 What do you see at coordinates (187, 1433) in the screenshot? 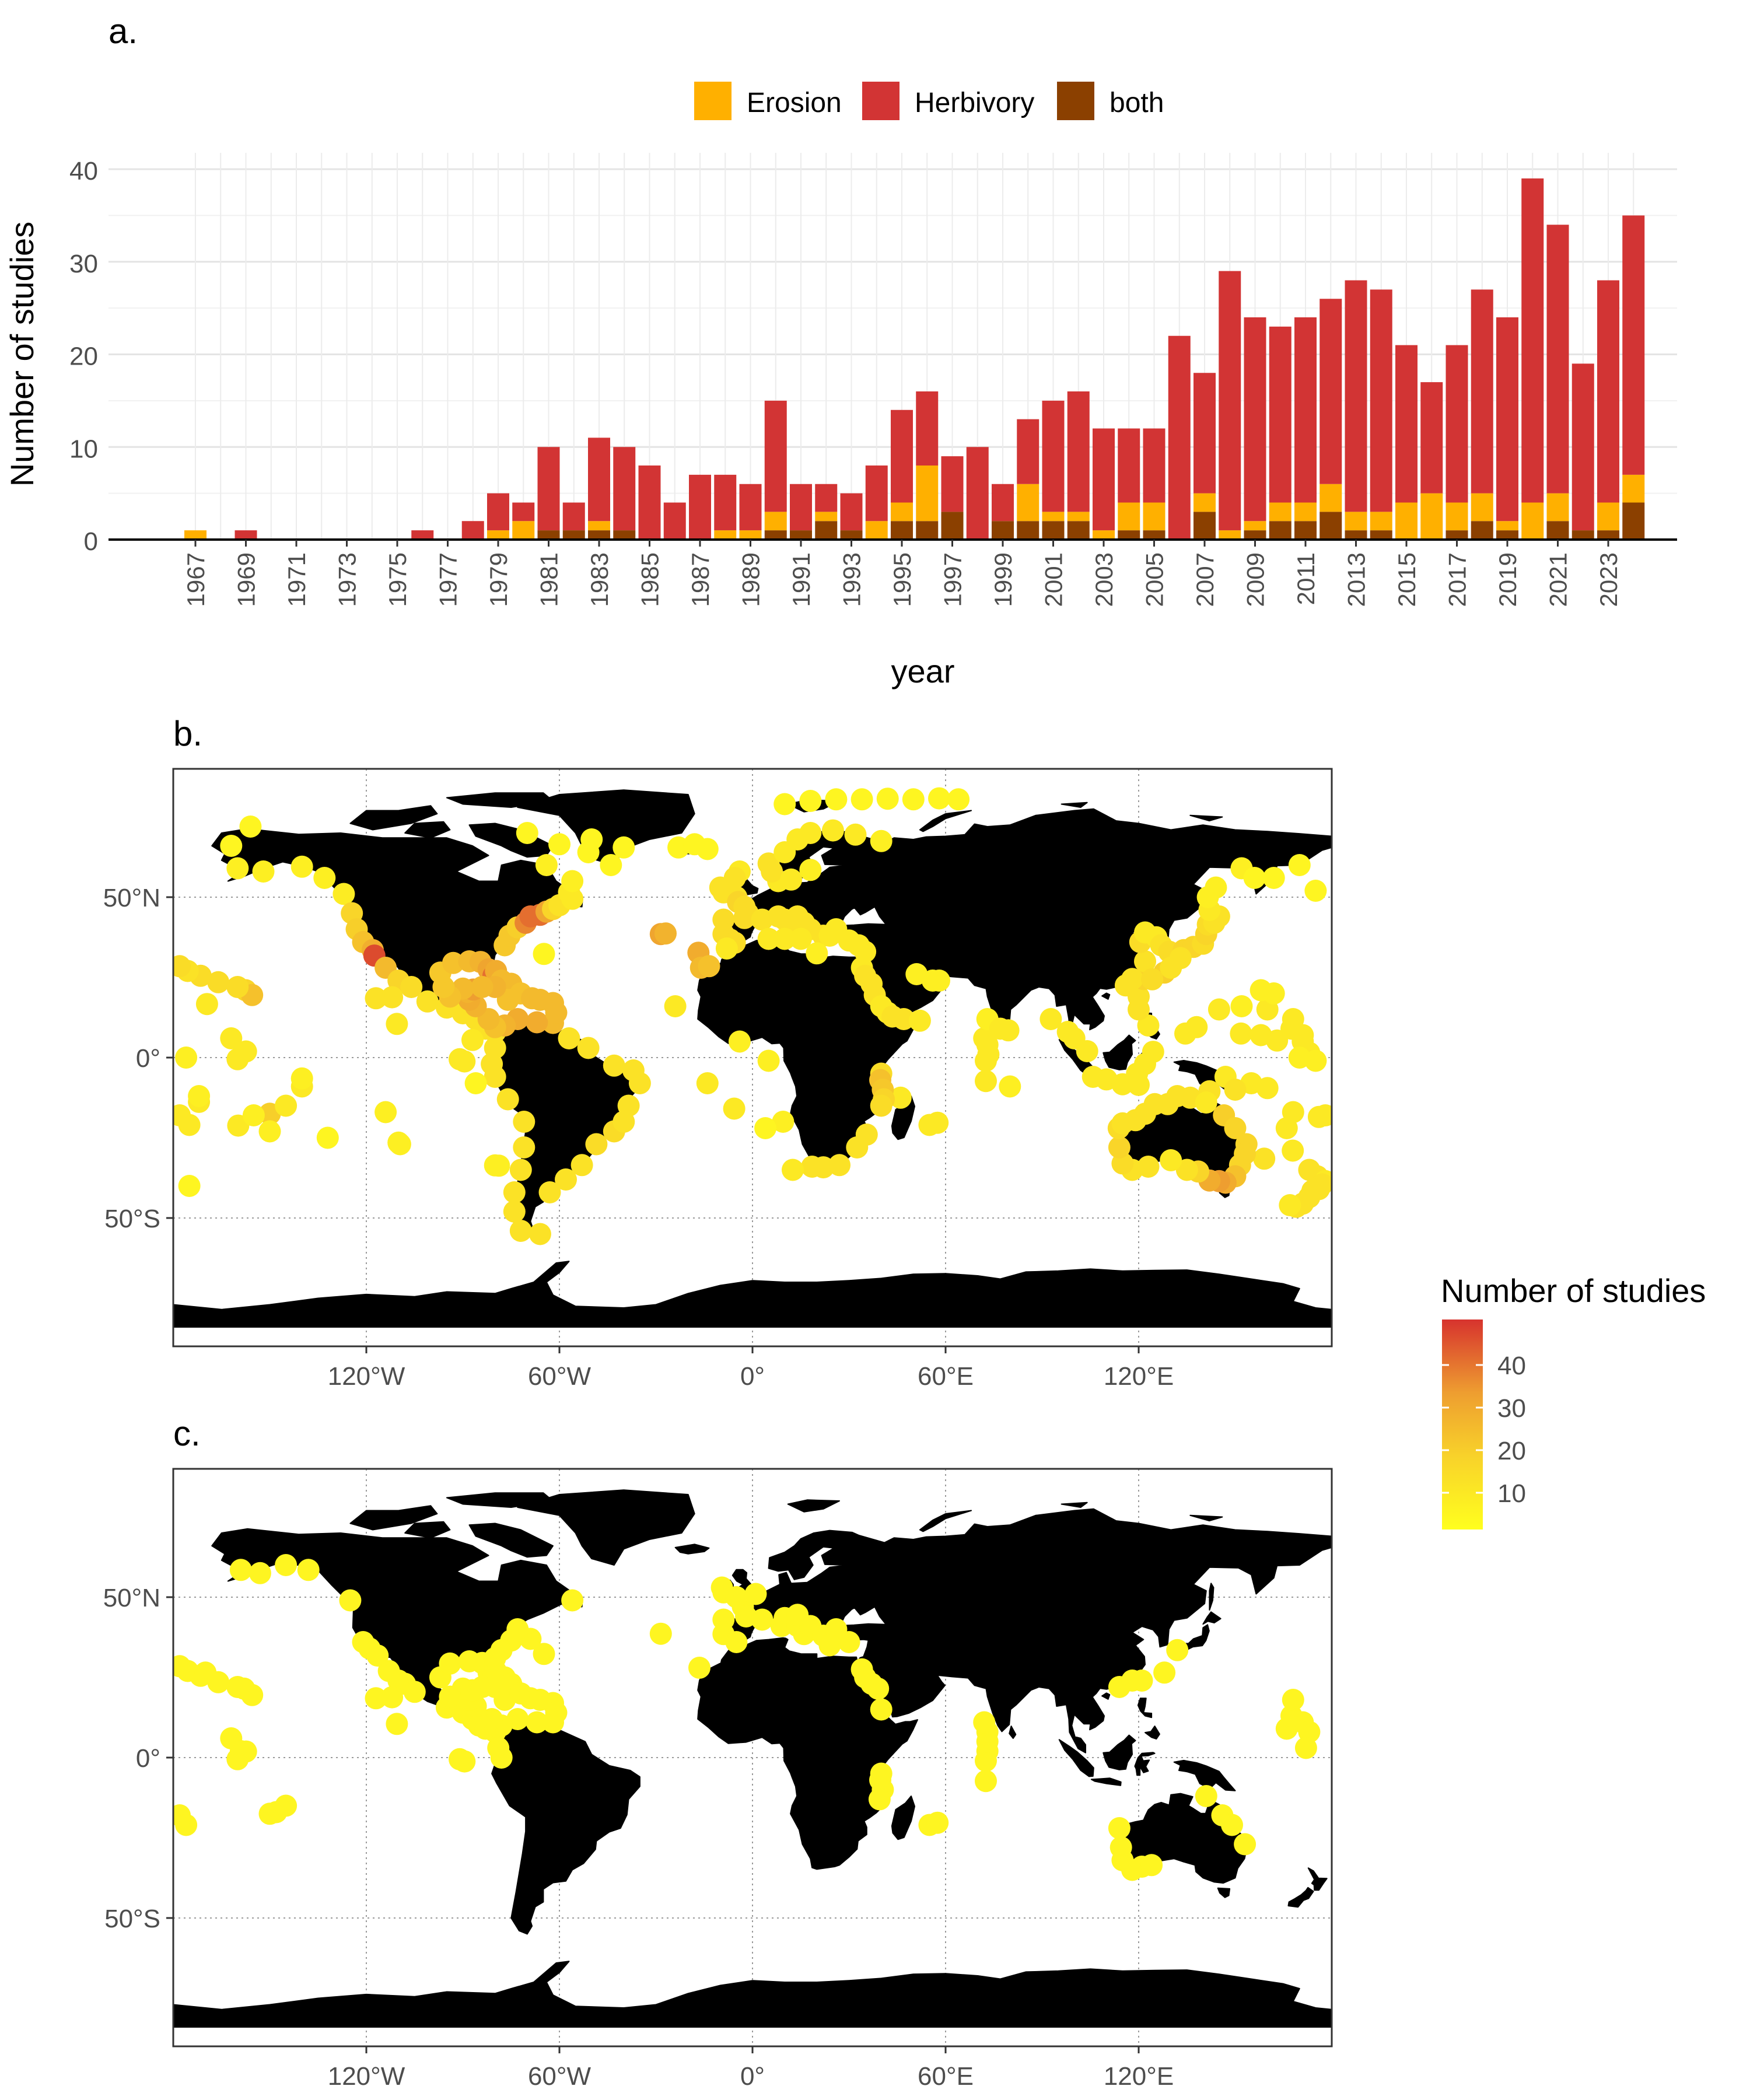
I see `panel-c-tag: c.` at bounding box center [187, 1433].